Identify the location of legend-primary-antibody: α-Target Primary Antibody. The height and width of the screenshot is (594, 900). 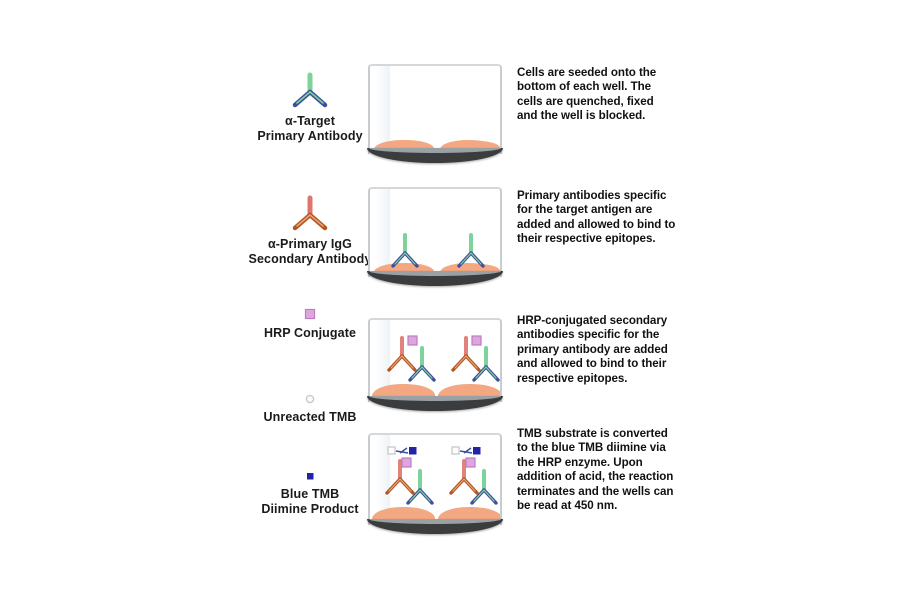
(310, 105).